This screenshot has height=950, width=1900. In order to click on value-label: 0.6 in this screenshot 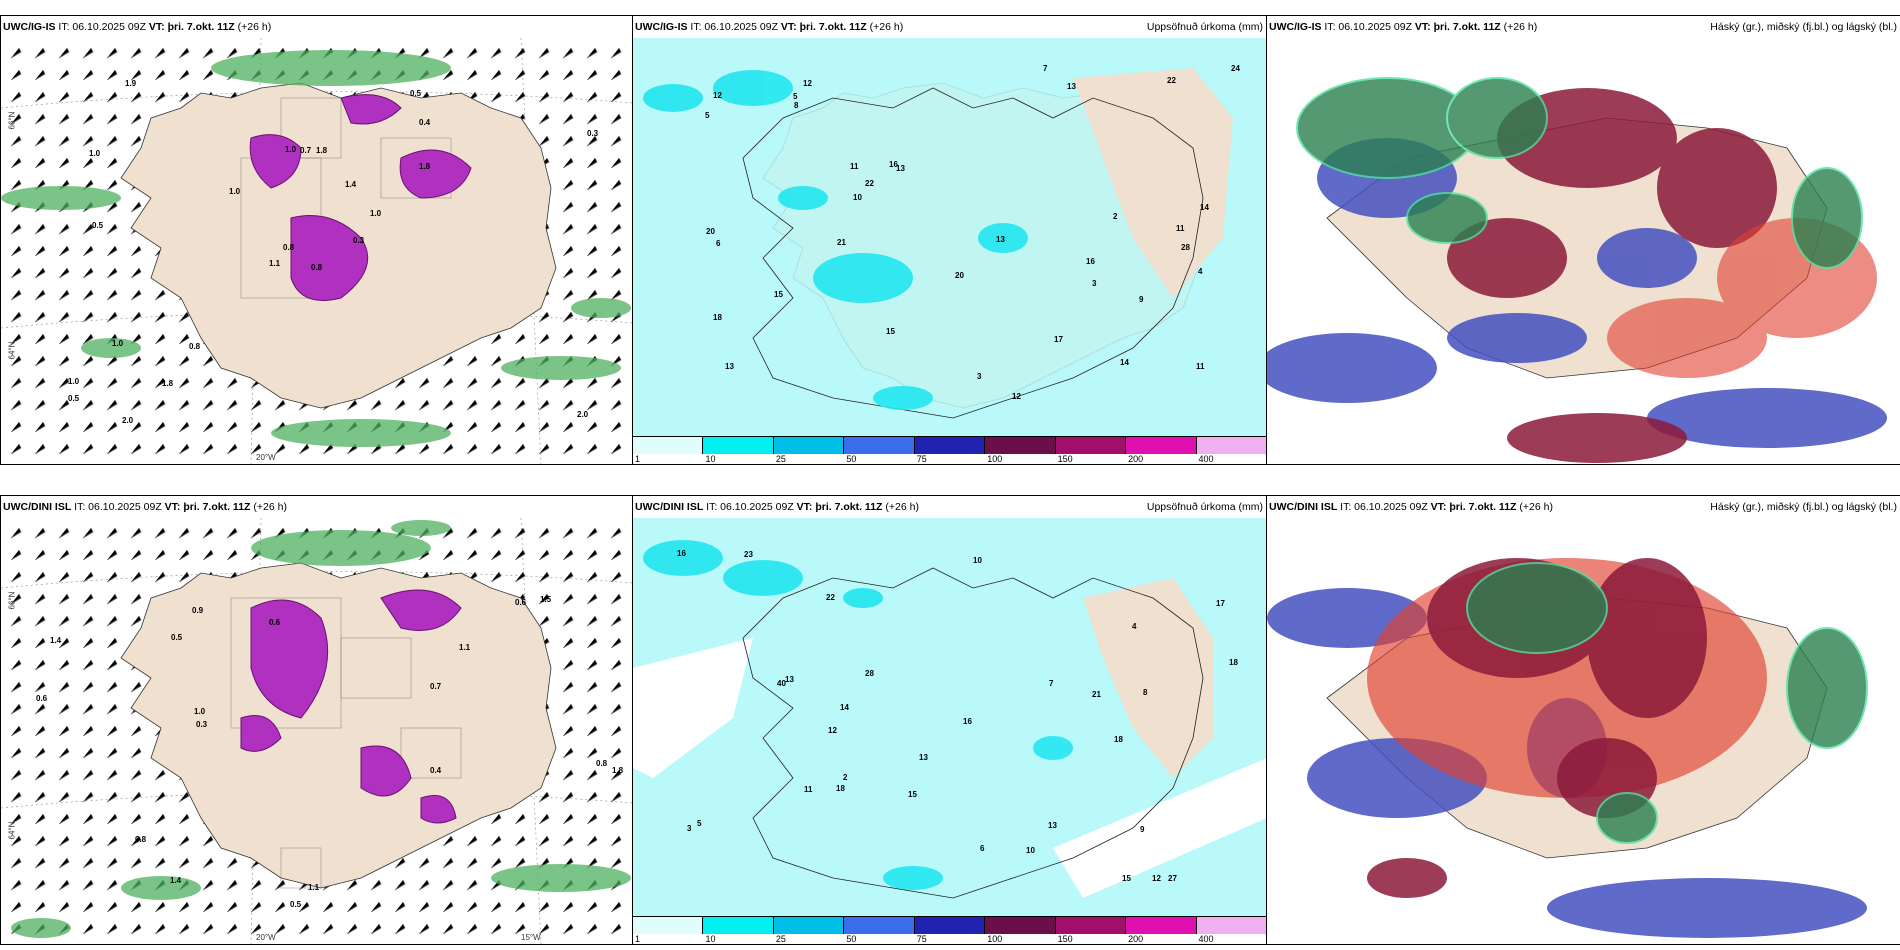, I will do `click(275, 622)`.